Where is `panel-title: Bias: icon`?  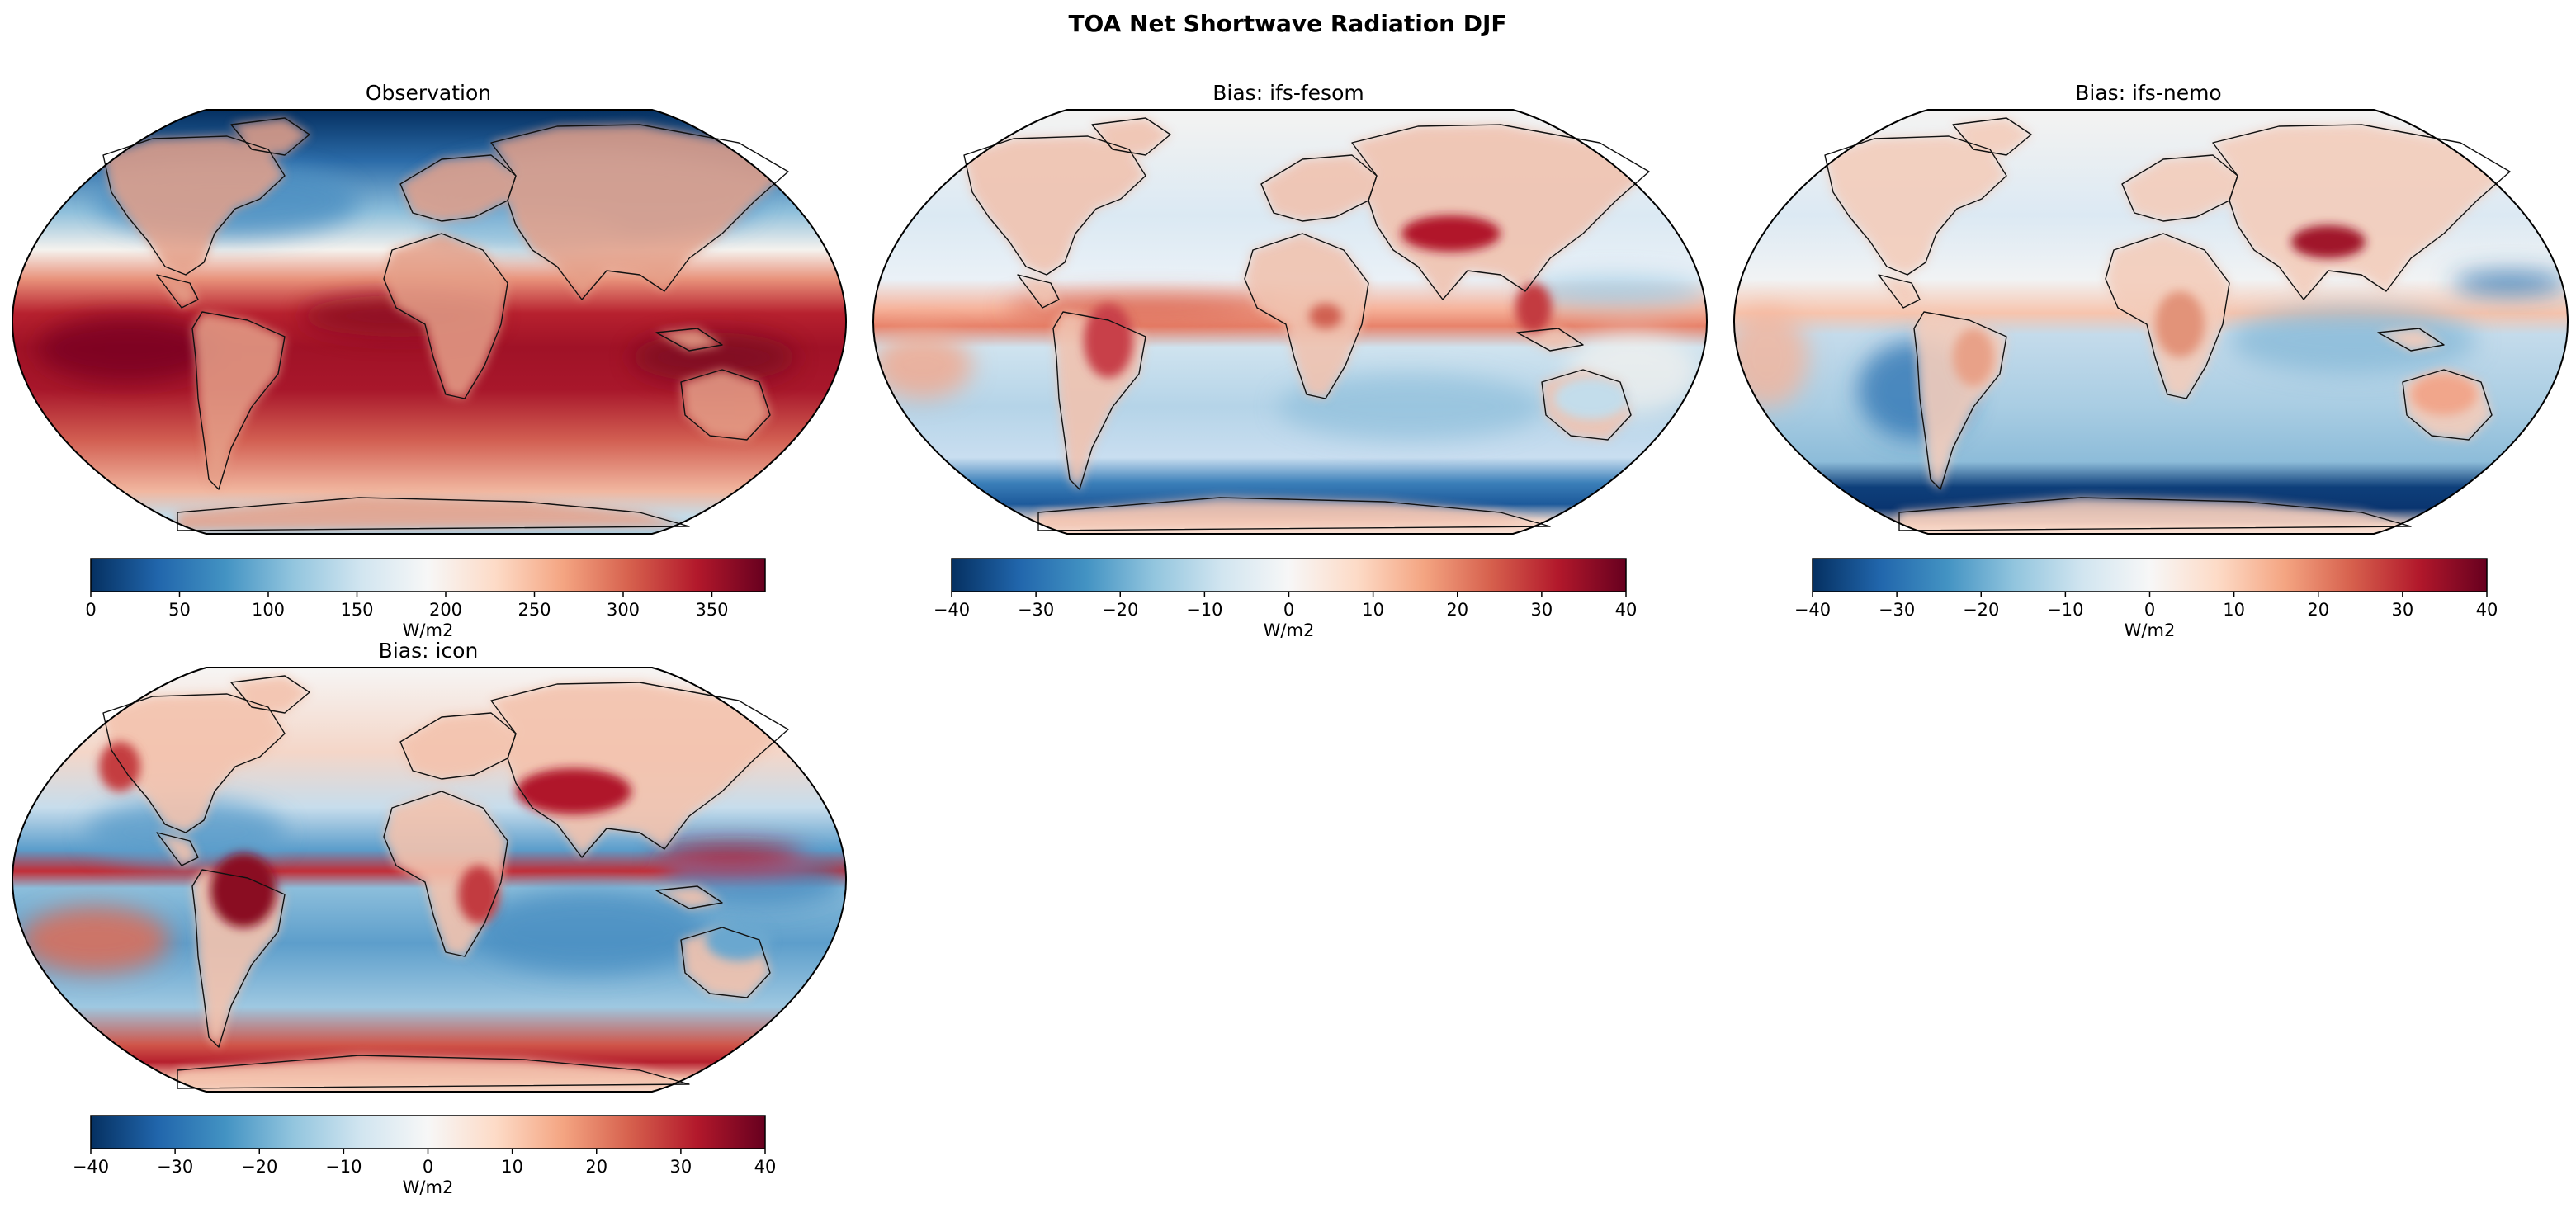 panel-title: Bias: icon is located at coordinates (429, 651).